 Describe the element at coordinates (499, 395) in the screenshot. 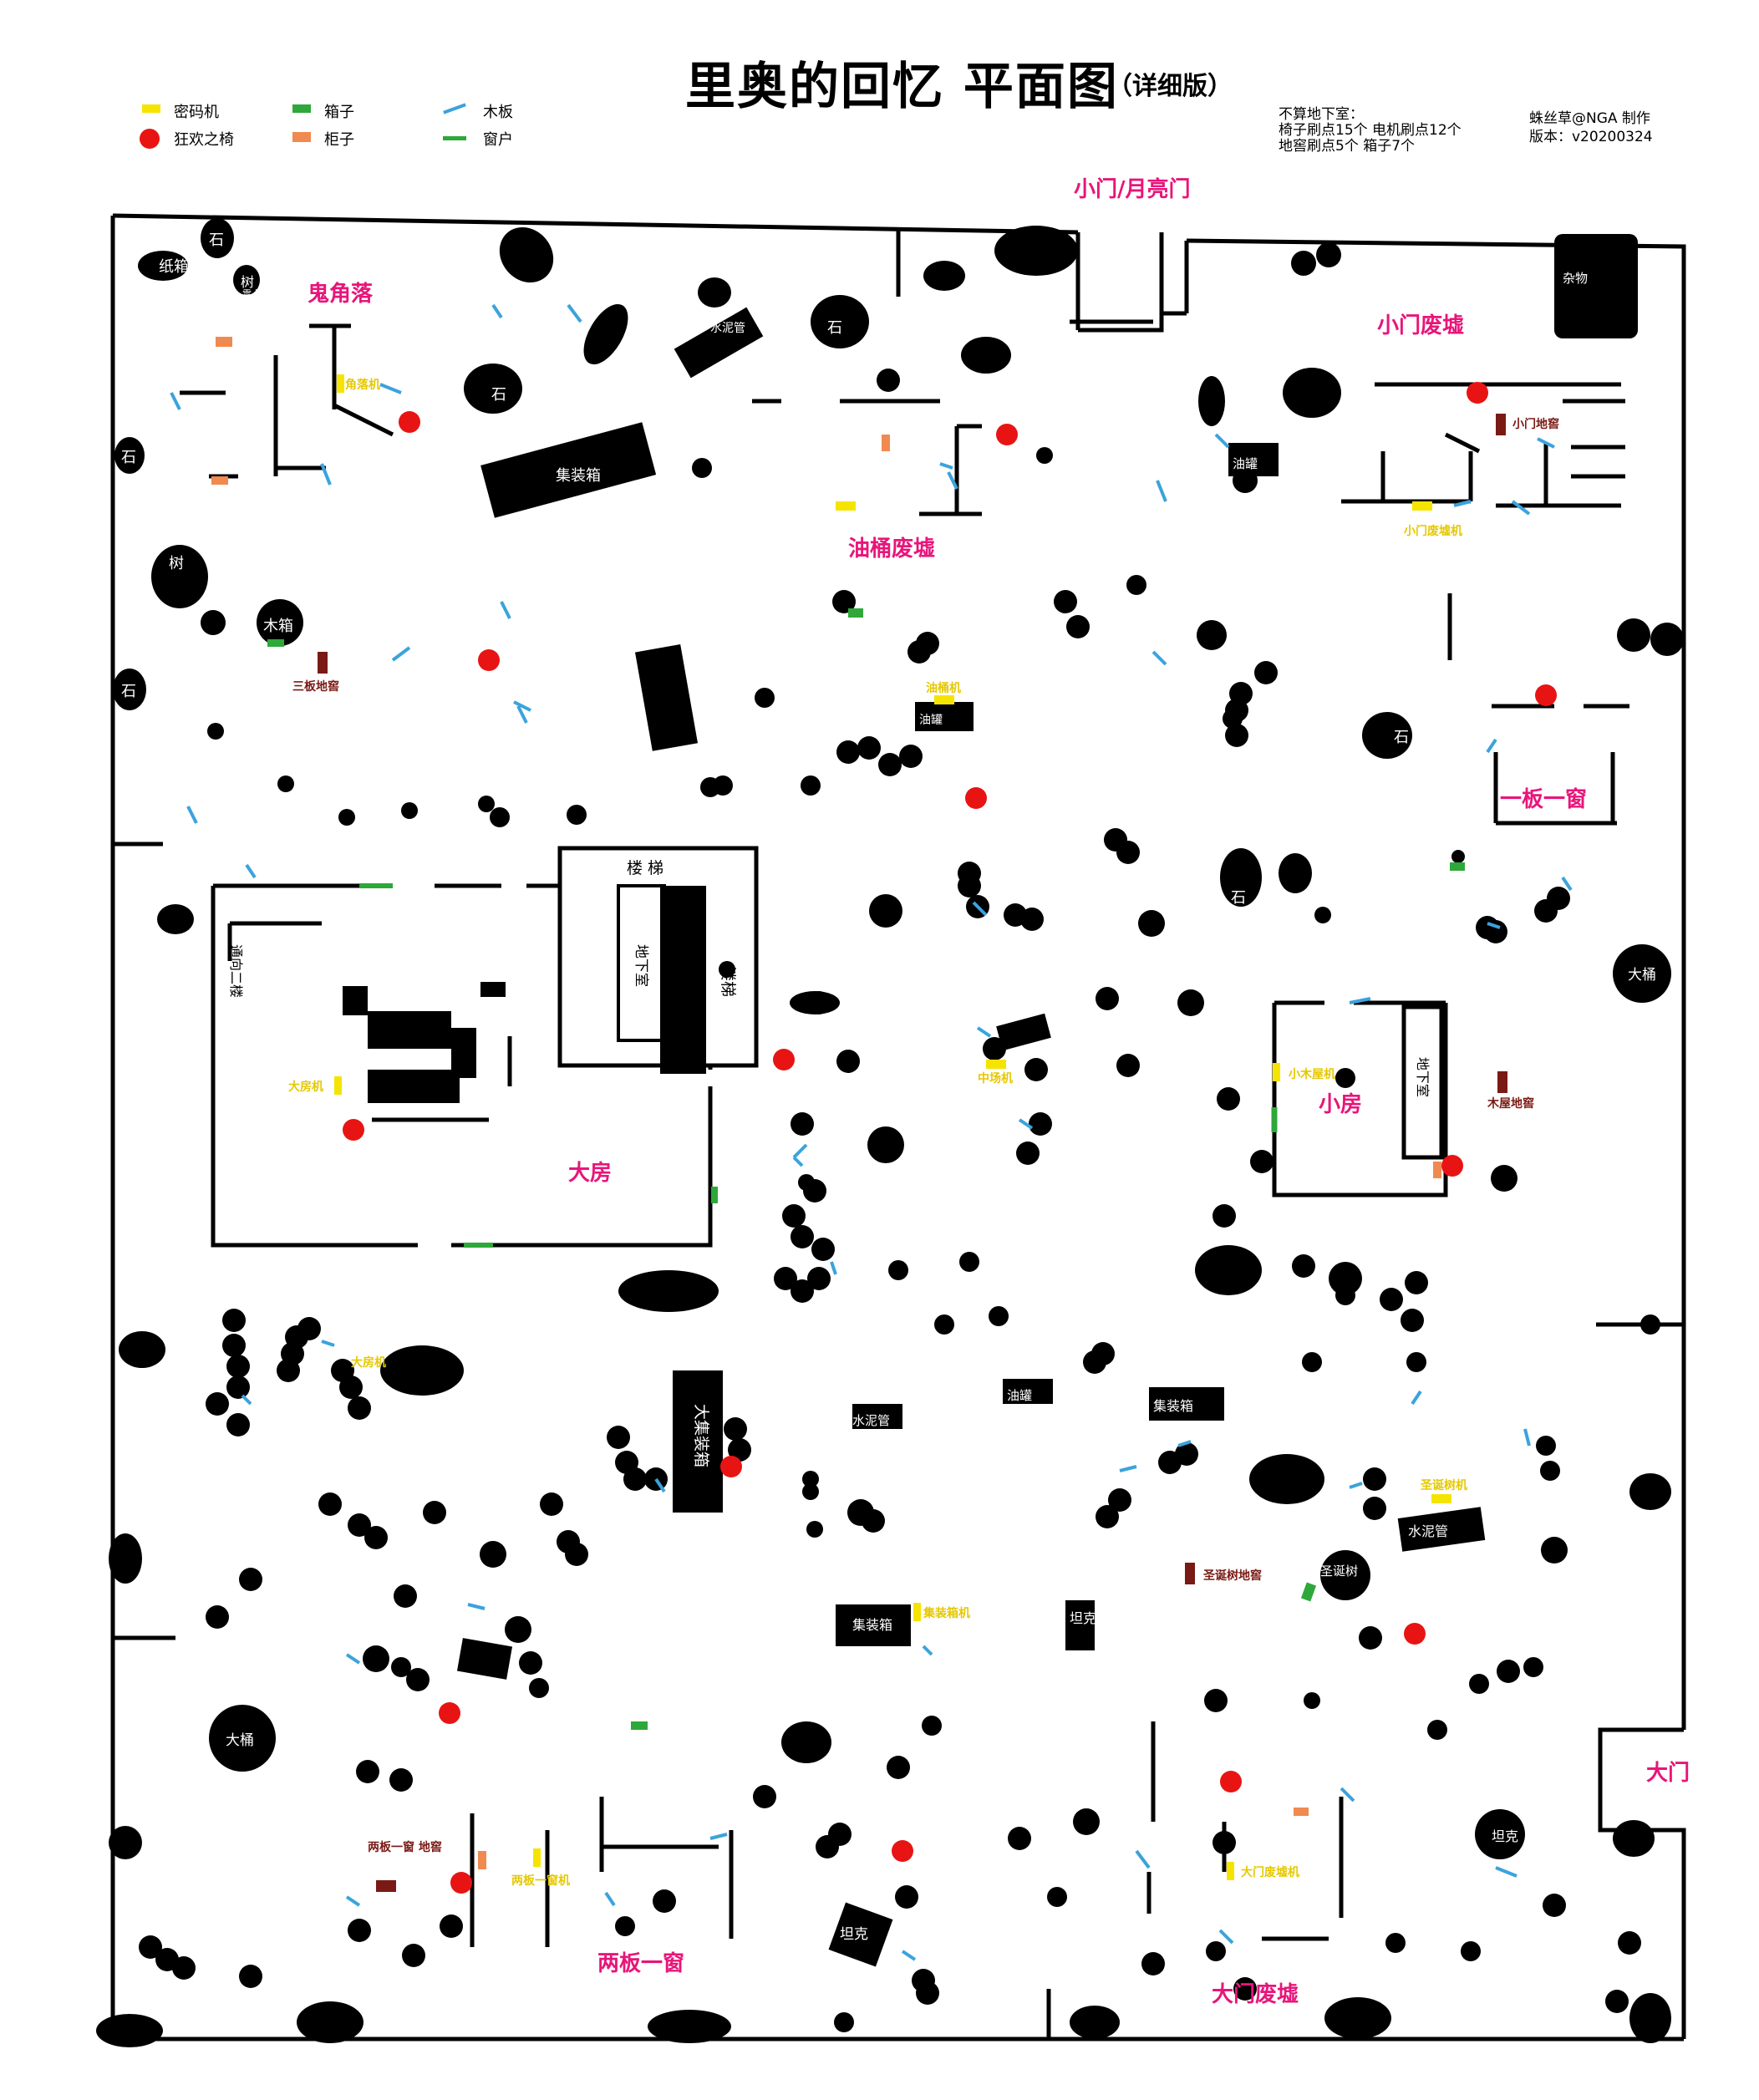

I see `label-stone-4: 石` at that location.